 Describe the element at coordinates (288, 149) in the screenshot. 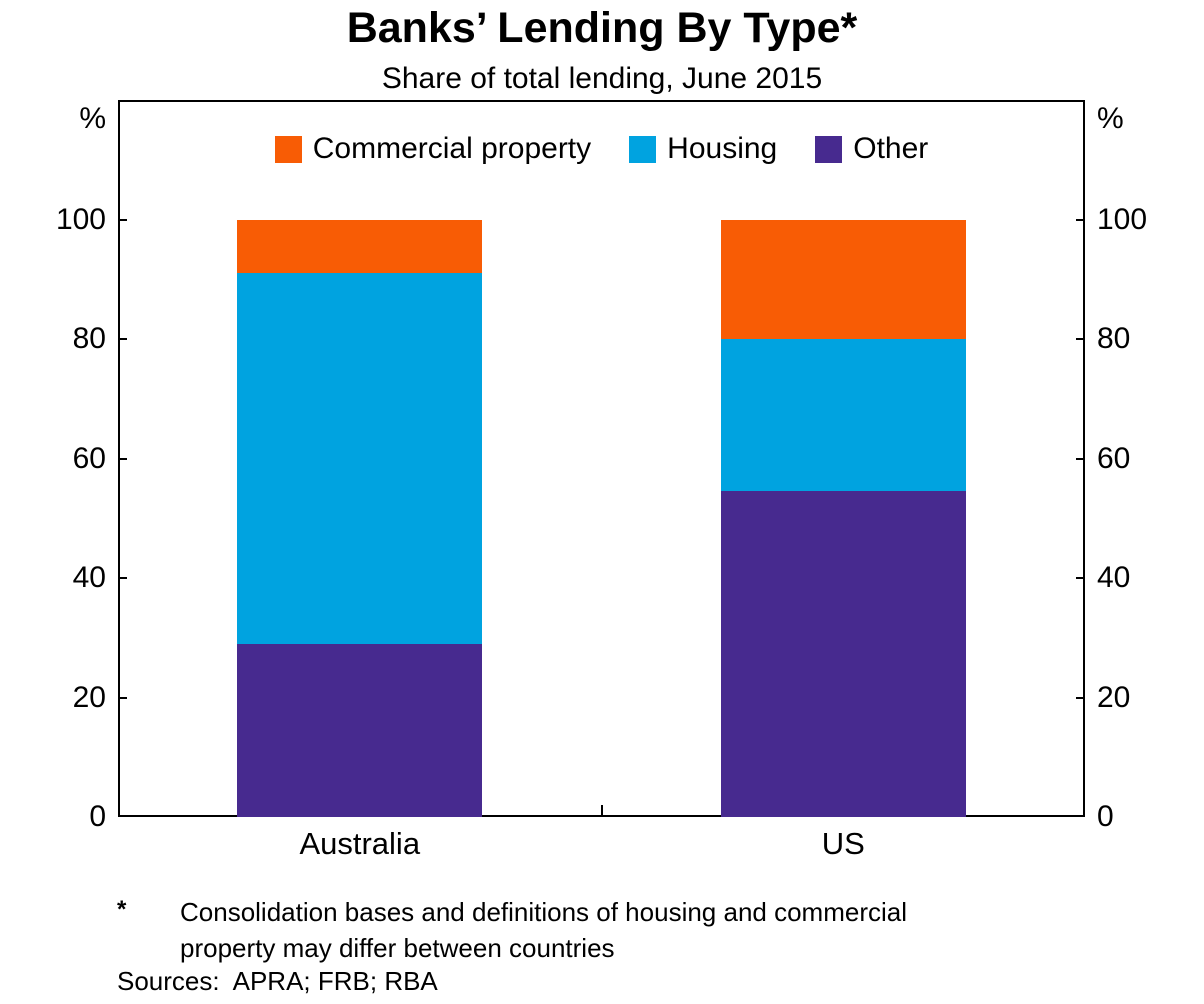

I see `legend-swatch-commercial-property-icon` at that location.